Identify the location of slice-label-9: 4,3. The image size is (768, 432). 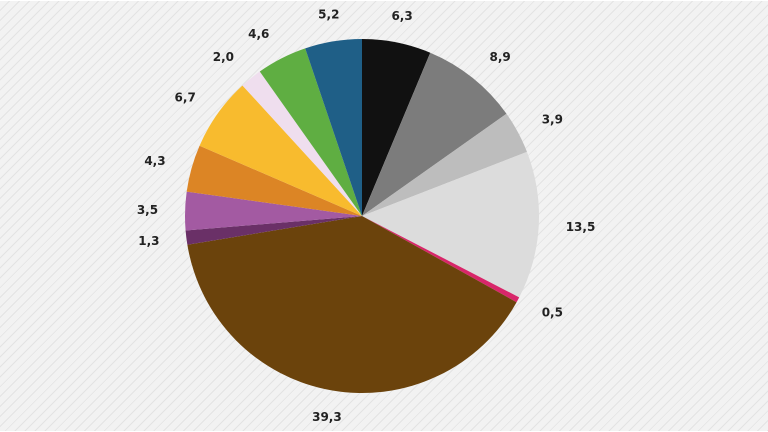
(154, 161).